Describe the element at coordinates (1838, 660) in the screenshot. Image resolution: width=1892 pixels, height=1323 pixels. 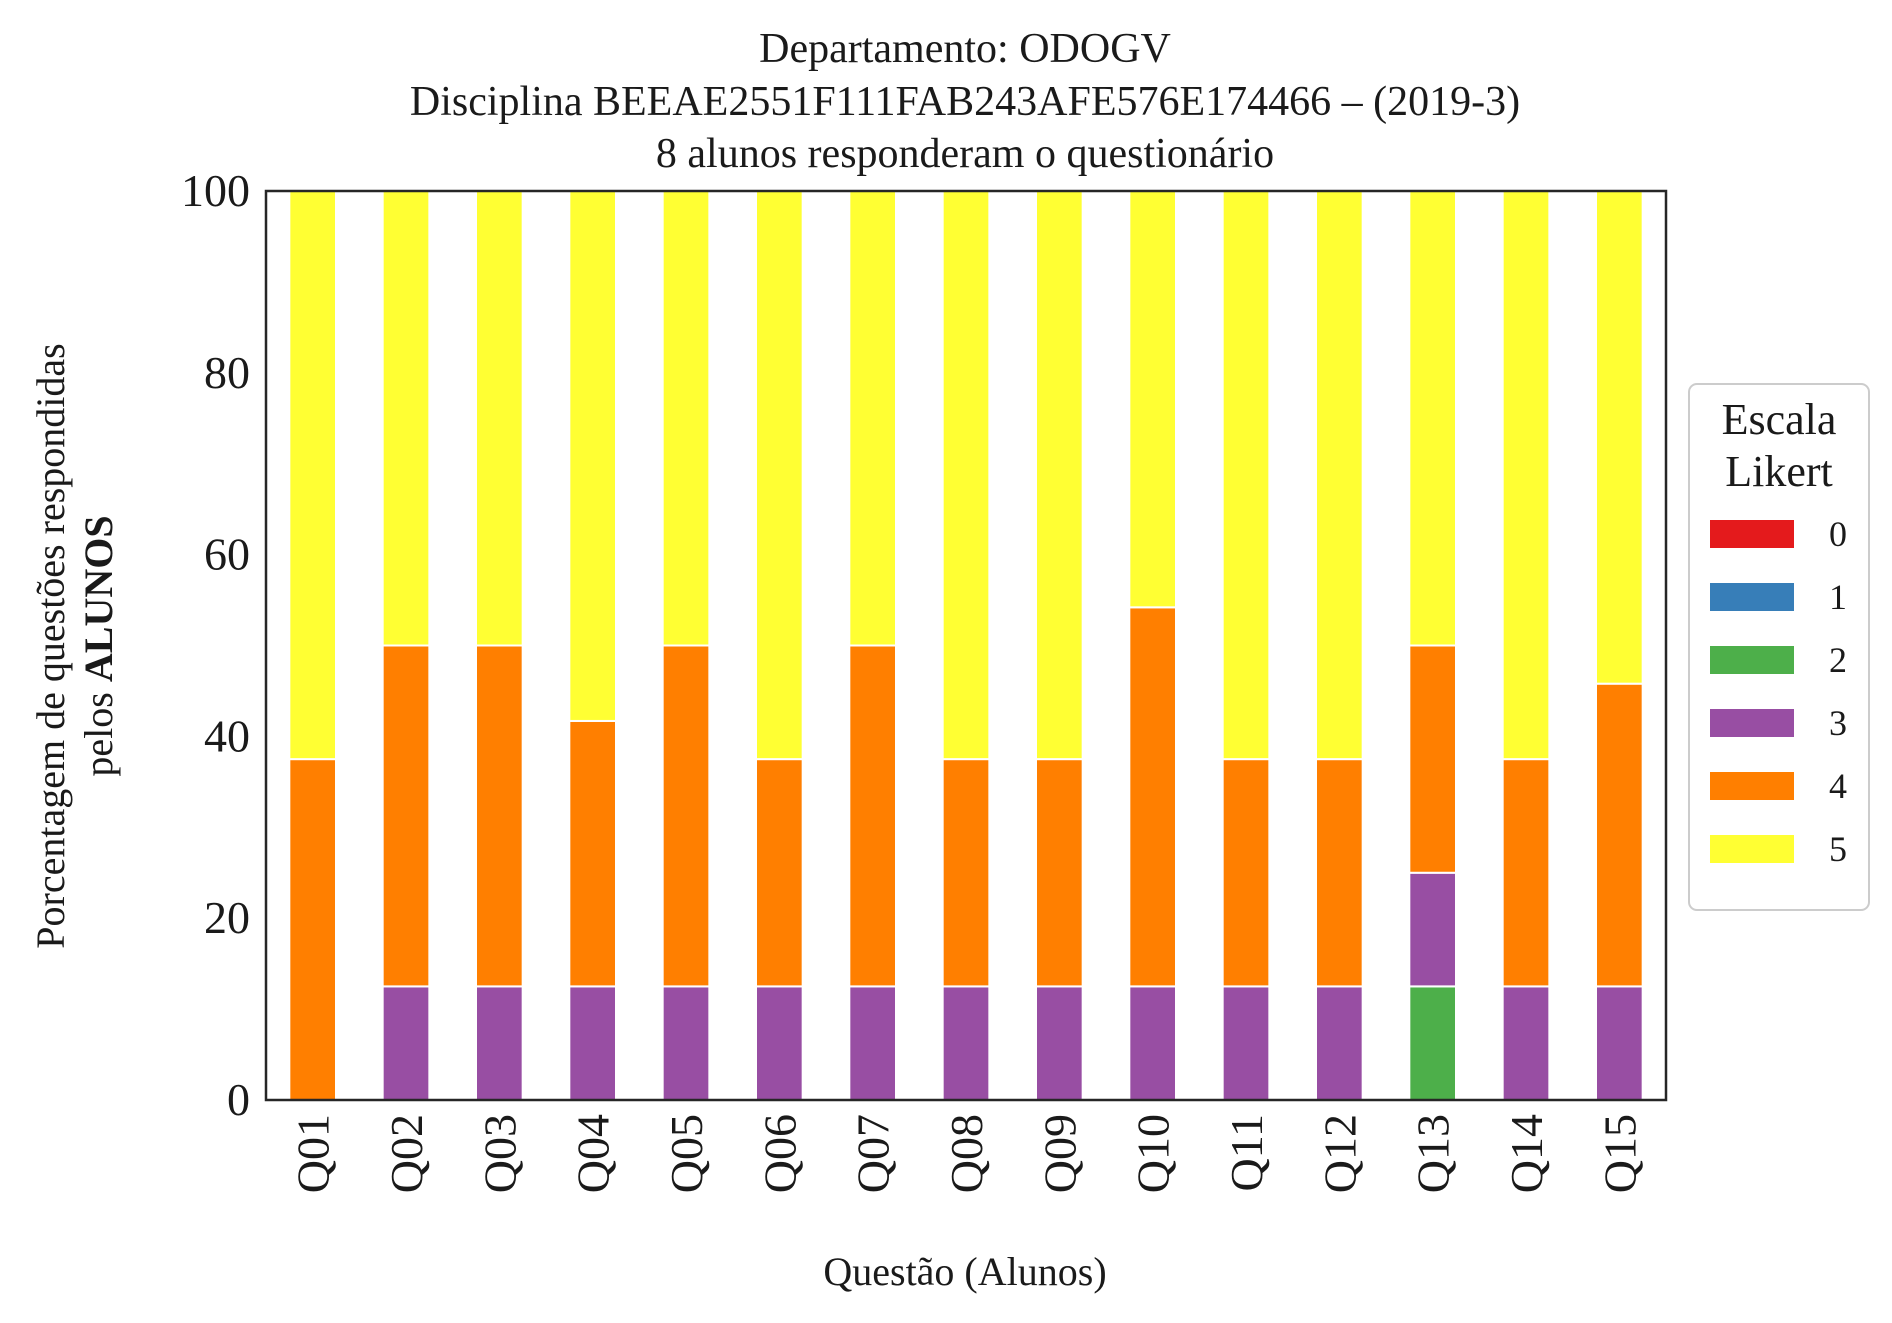
I see `legend-label-2: 2` at that location.